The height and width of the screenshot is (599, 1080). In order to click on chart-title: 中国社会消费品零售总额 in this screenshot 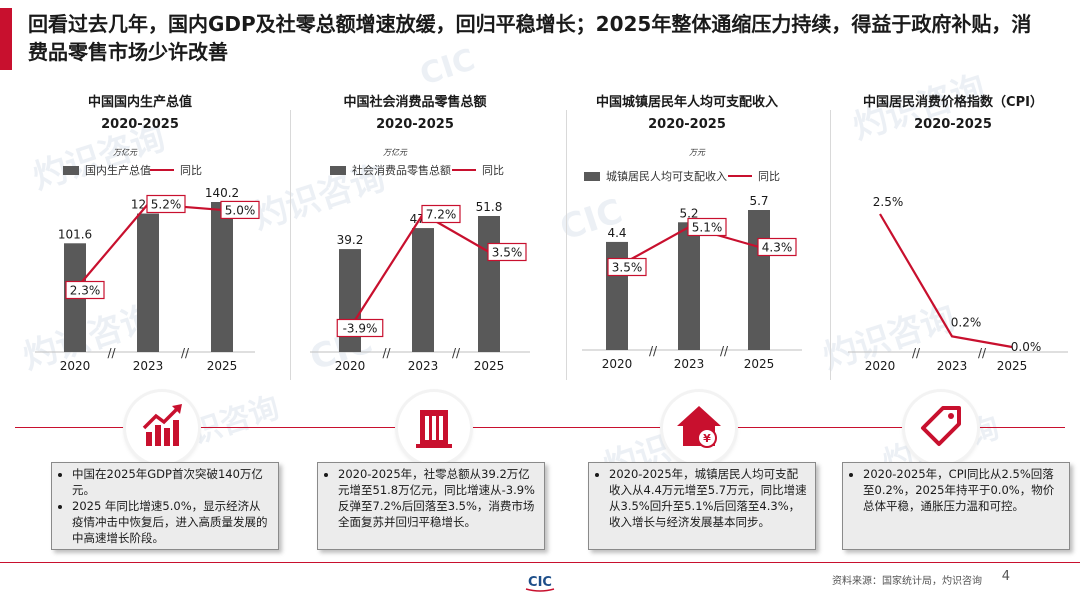, I will do `click(414, 102)`.